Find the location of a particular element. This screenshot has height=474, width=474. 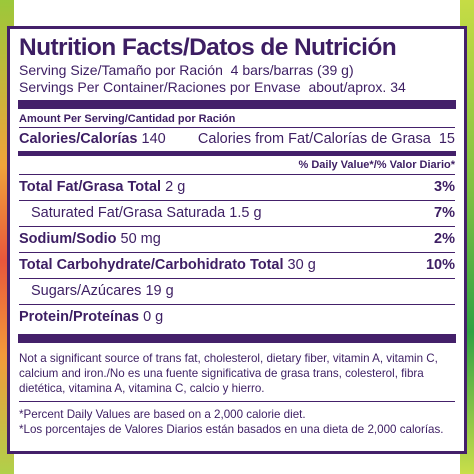

calories-fat-label: Calories from Fat/Calorías de Grasa is located at coordinates (314, 139).